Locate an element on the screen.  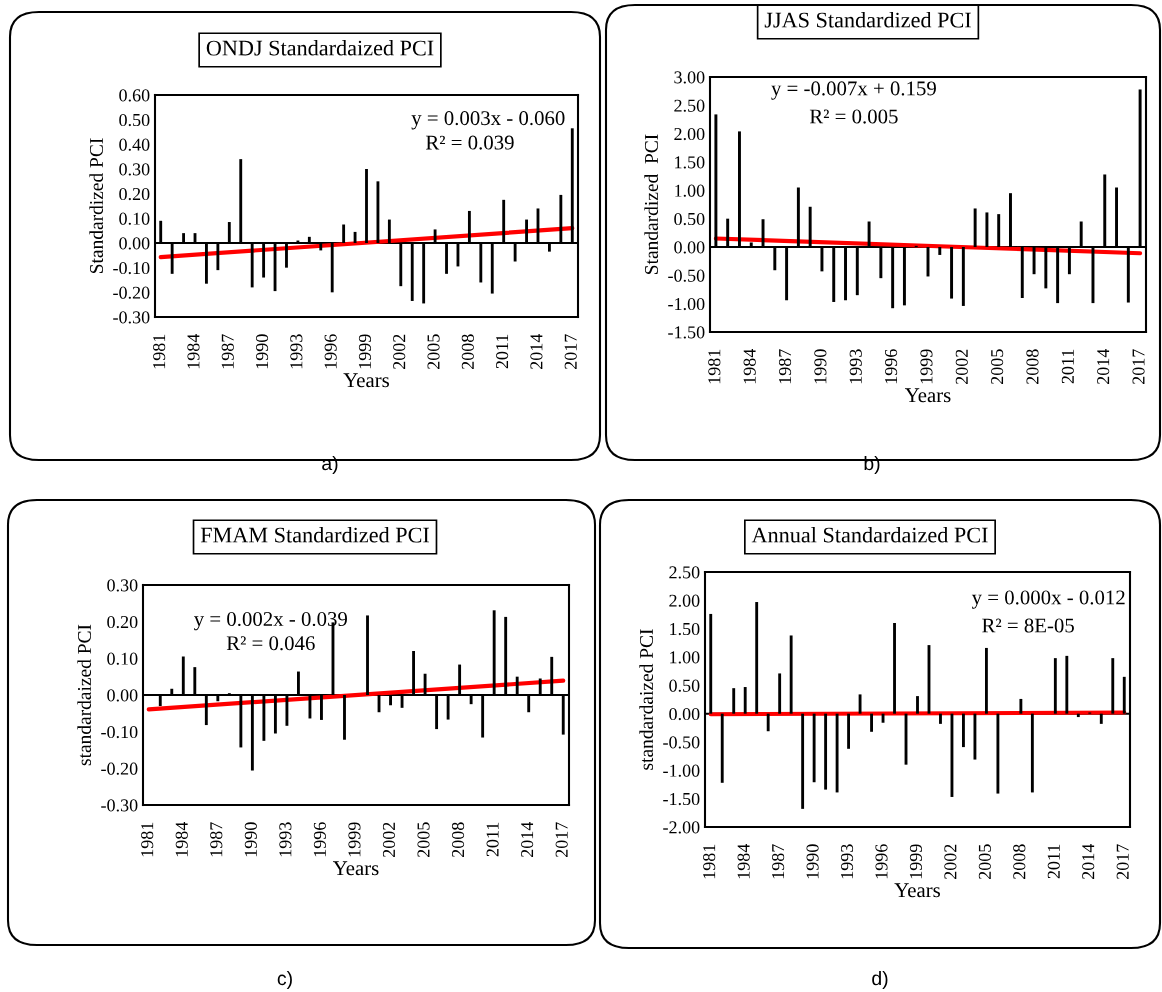
chart-title: FMAM Standardized PCI is located at coordinates (315, 534).